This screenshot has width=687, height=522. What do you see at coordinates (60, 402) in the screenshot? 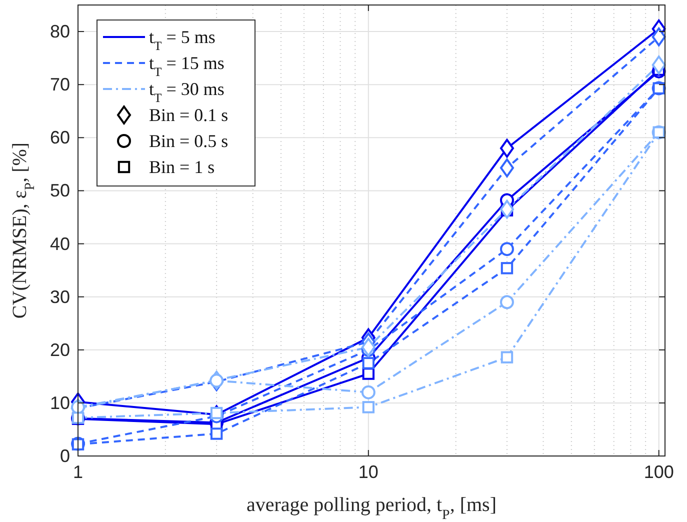
I see `y-tick-label: 10` at bounding box center [60, 402].